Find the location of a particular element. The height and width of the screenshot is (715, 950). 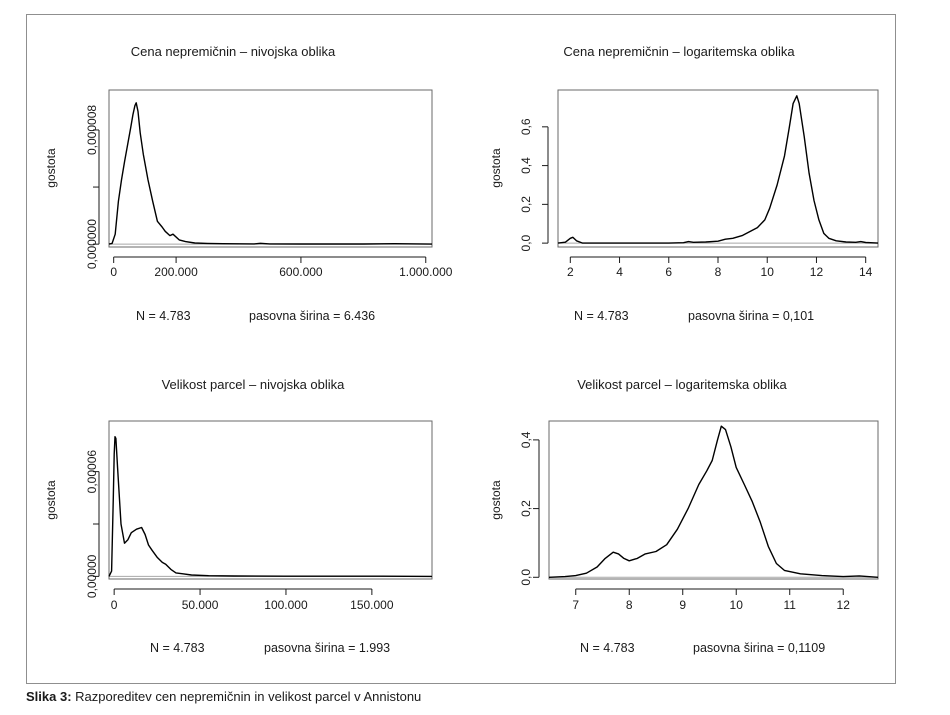

plot-3-y-tick-label: 0,00000 is located at coordinates (92, 576).